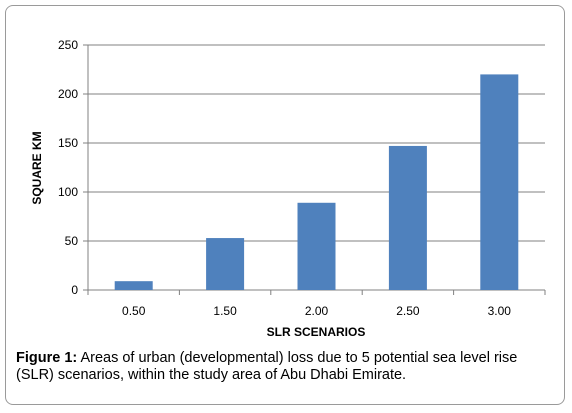 The height and width of the screenshot is (413, 572). I want to click on x-tick-label: 2.50, so click(408, 311).